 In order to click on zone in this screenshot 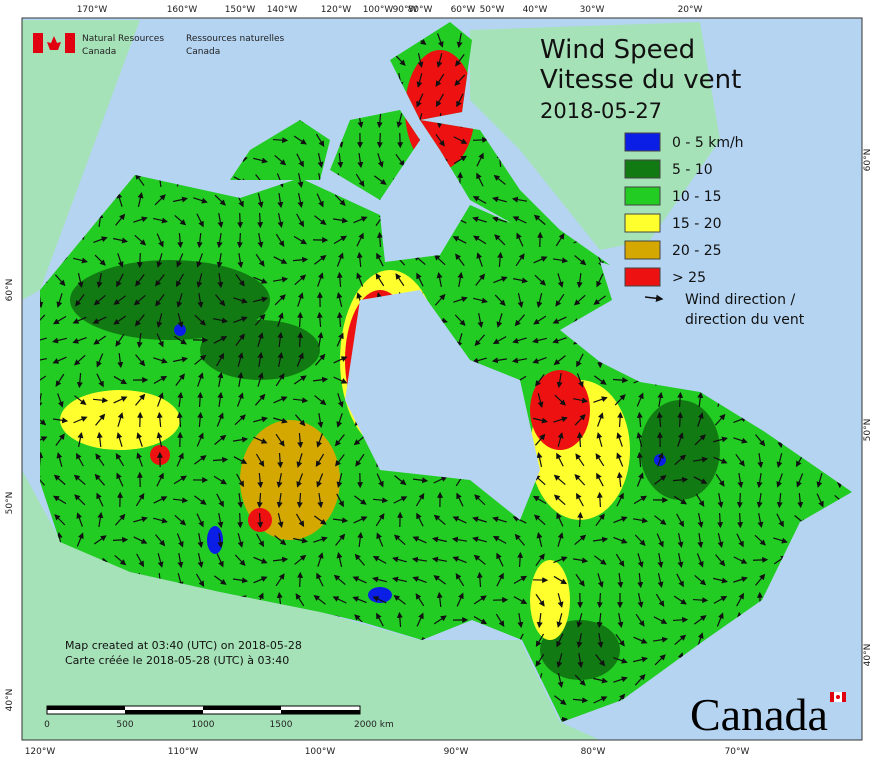, I will do `click(260, 350)`.